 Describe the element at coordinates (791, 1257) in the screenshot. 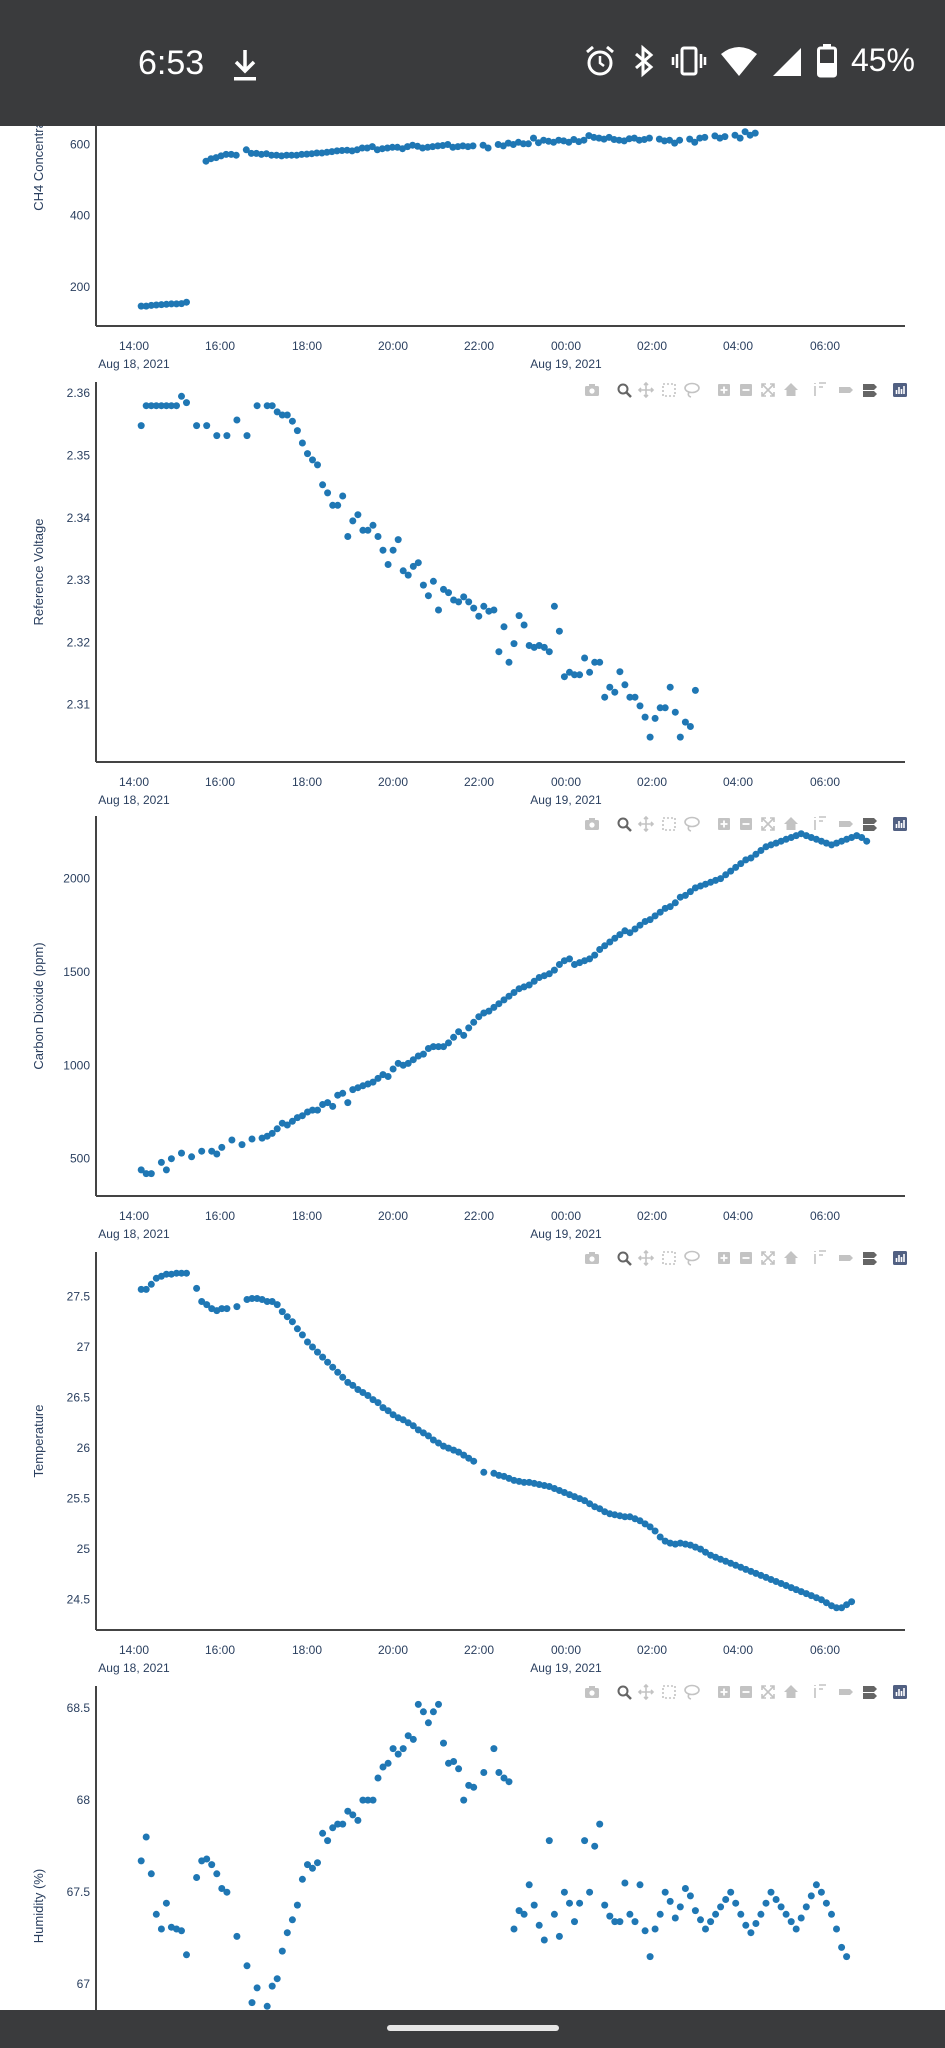

I see `reset-axes-icon` at that location.